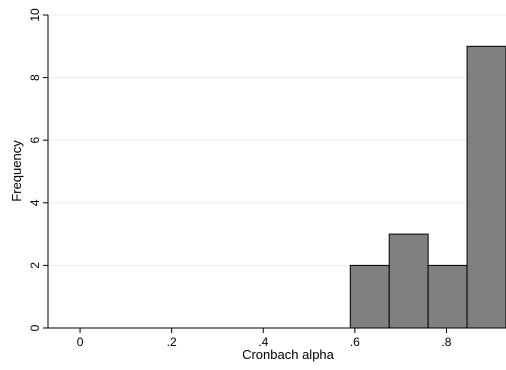 The height and width of the screenshot is (370, 506). Describe the element at coordinates (35, 202) in the screenshot. I see `y-tick-label: 4` at that location.